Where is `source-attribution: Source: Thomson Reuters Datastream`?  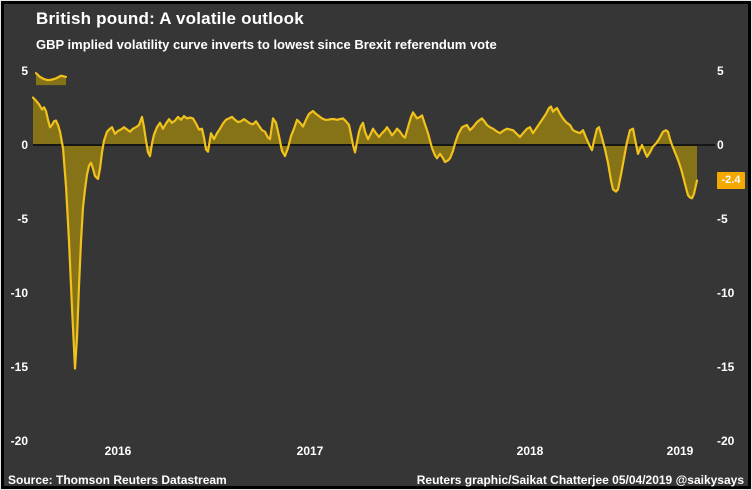
source-attribution: Source: Thomson Reuters Datastream is located at coordinates (117, 480).